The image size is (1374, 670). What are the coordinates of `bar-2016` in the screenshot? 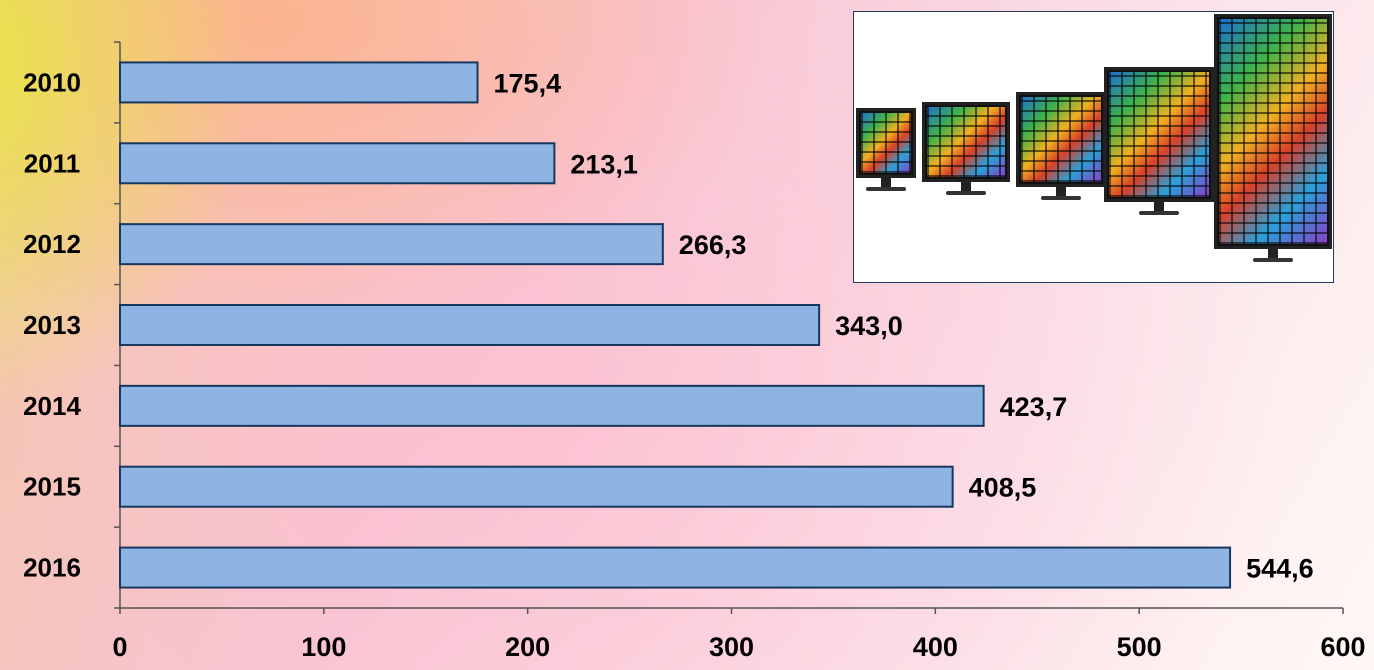 It's located at (675, 567).